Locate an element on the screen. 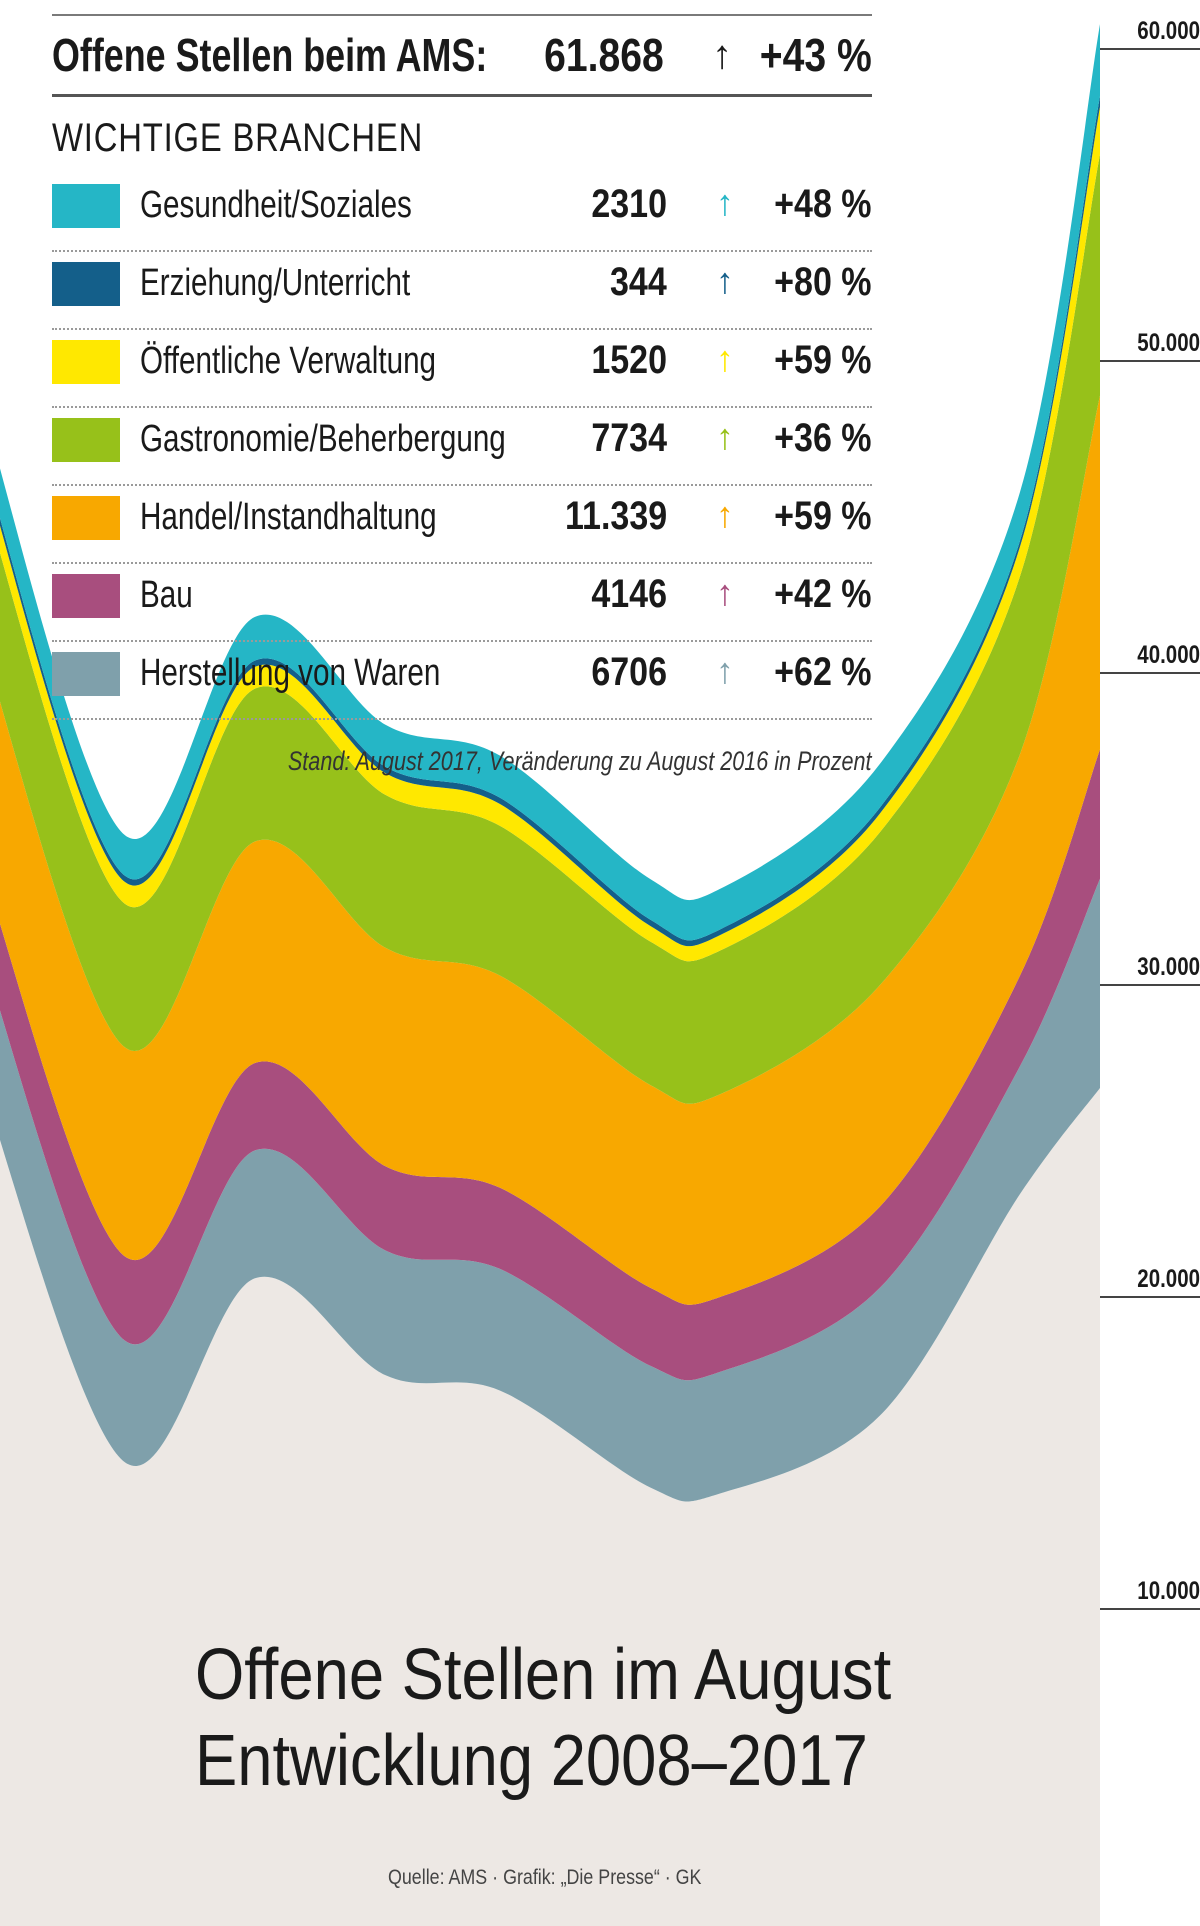 The width and height of the screenshot is (1200, 1926). branch-row: Gesundheit/Soziales 2310 ↑ +48 % is located at coordinates (462, 213).